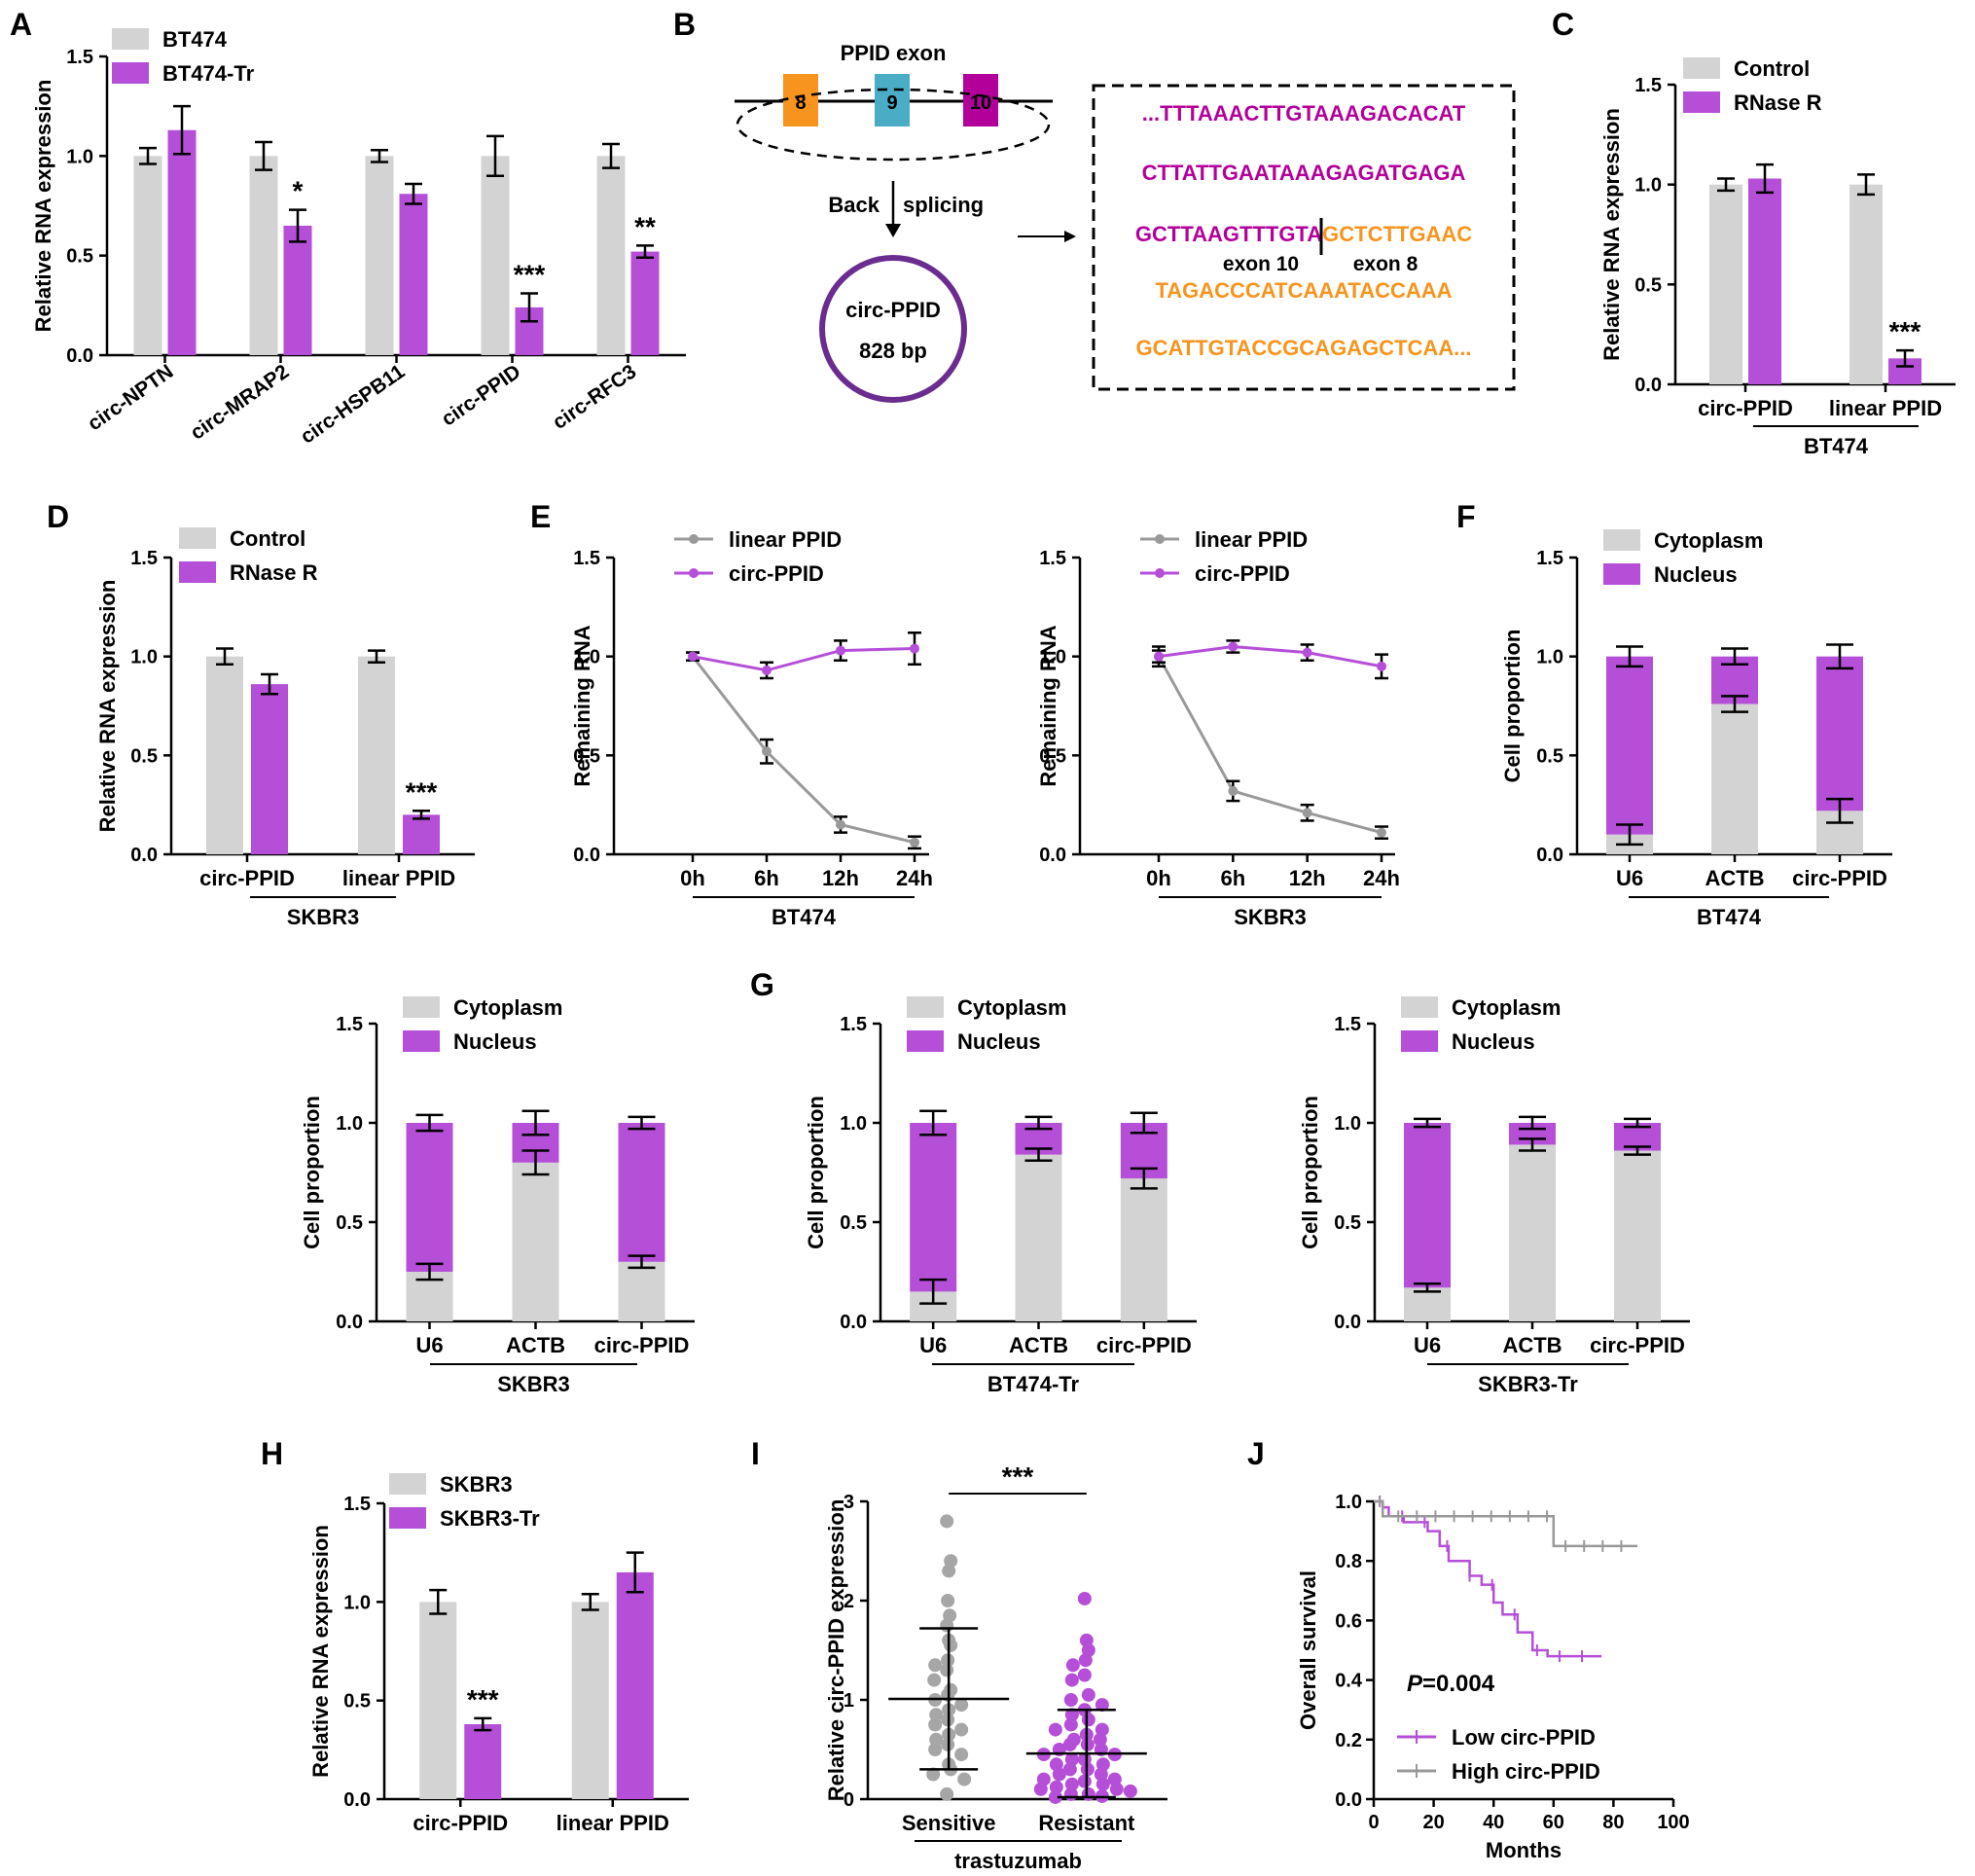 The width and height of the screenshot is (1975, 1876). Describe the element at coordinates (590, 1700) in the screenshot. I see `bar-SKBR3-linear PPID` at that location.